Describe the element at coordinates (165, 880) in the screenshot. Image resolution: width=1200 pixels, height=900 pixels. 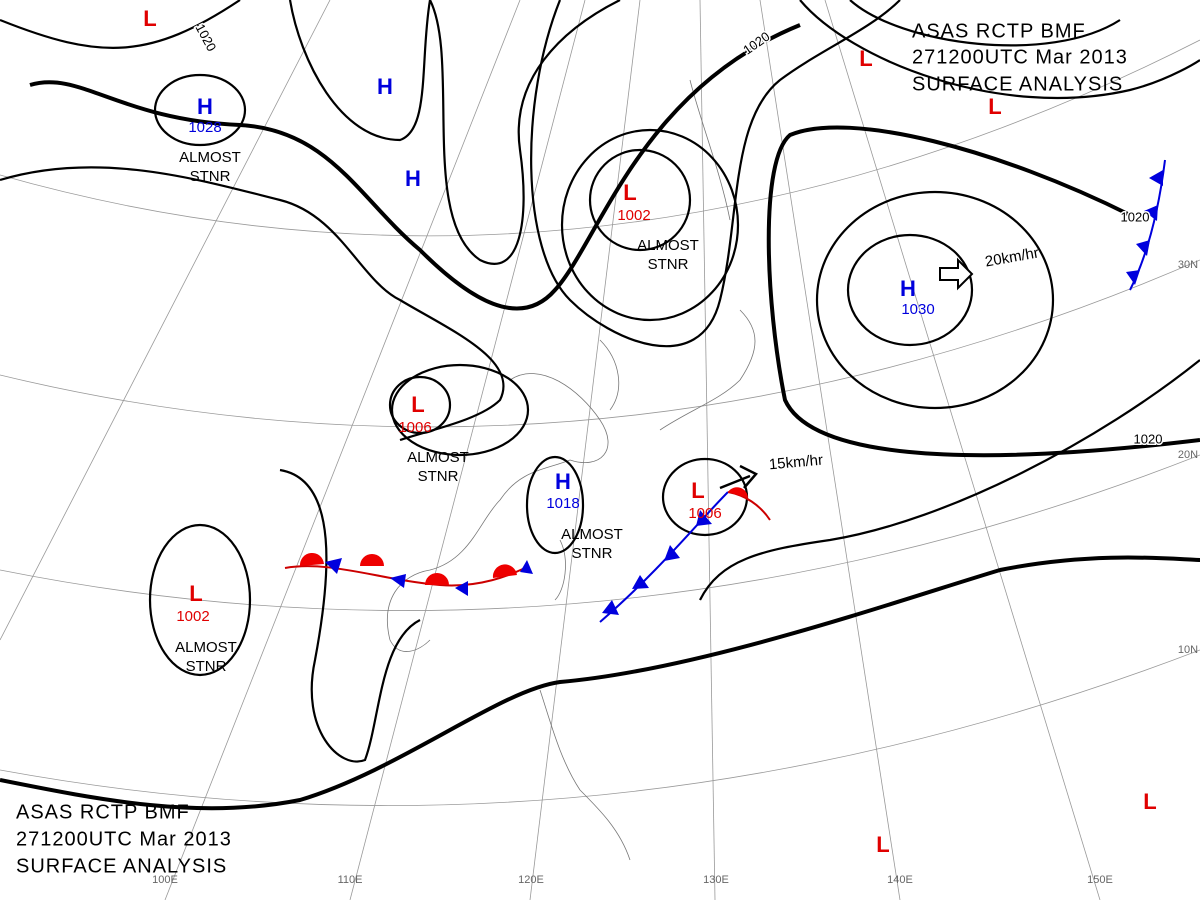
I see `longitude-label: 100E` at that location.